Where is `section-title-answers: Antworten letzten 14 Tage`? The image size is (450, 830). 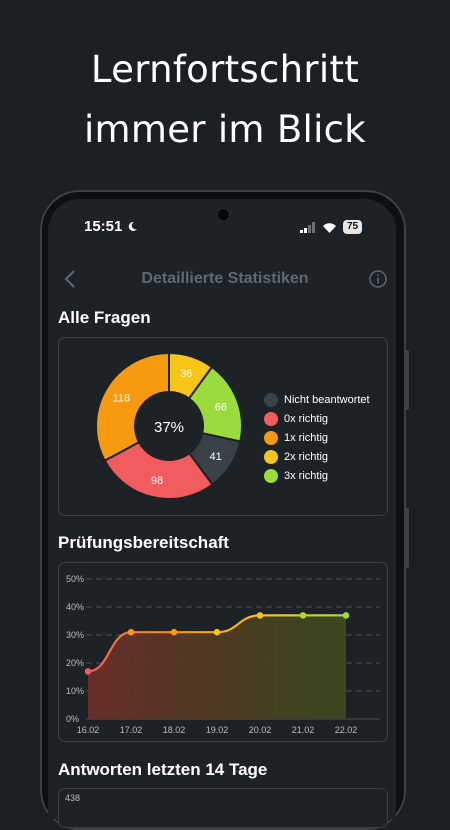 section-title-answers: Antworten letzten 14 Tage is located at coordinates (163, 769).